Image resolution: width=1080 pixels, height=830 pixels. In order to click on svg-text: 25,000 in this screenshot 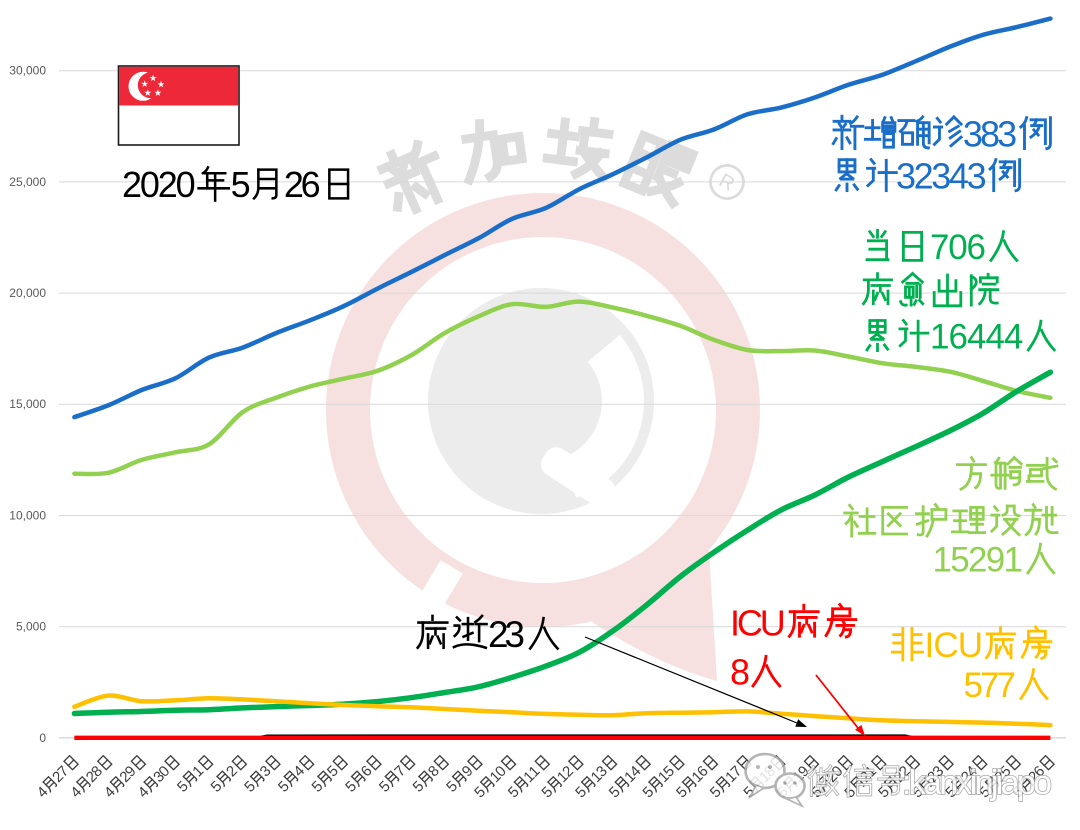, I will do `click(27, 182)`.